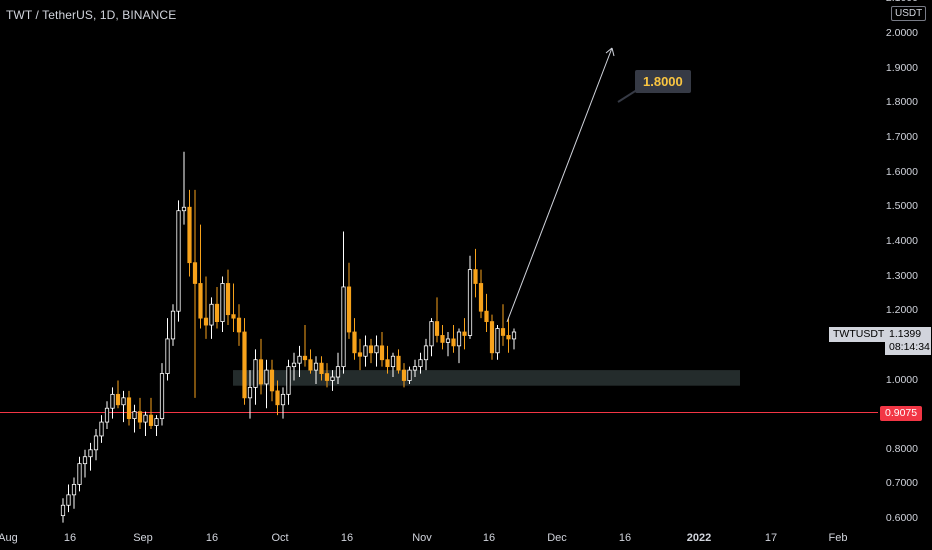  What do you see at coordinates (901, 483) in the screenshot?
I see `price-tick-label: 0.7000` at bounding box center [901, 483].